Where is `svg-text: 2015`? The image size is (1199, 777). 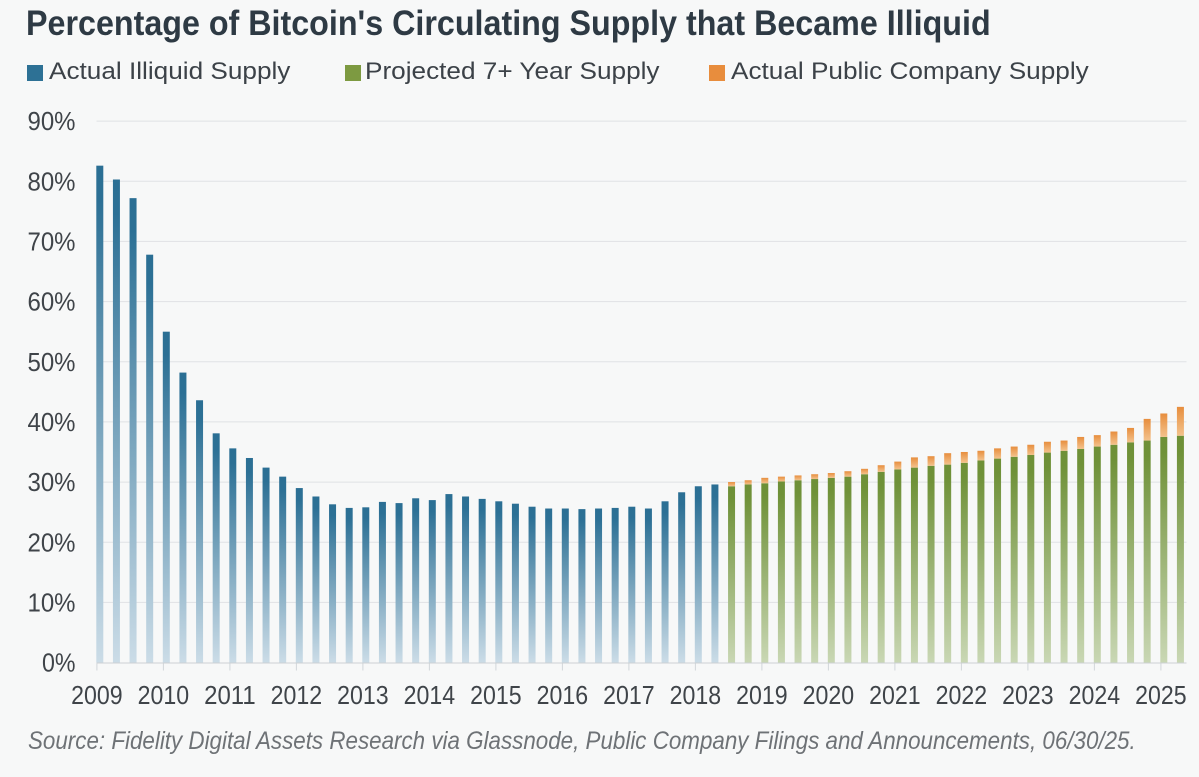 svg-text: 2015 is located at coordinates (496, 695).